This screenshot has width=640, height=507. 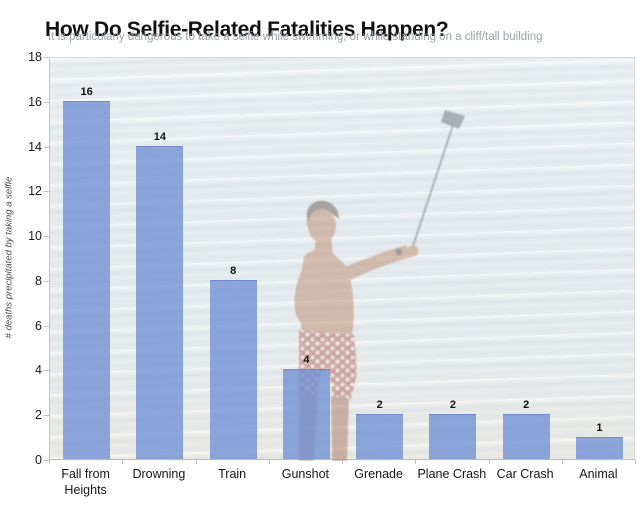 What do you see at coordinates (35, 101) in the screenshot?
I see `y-tick-label: 16` at bounding box center [35, 101].